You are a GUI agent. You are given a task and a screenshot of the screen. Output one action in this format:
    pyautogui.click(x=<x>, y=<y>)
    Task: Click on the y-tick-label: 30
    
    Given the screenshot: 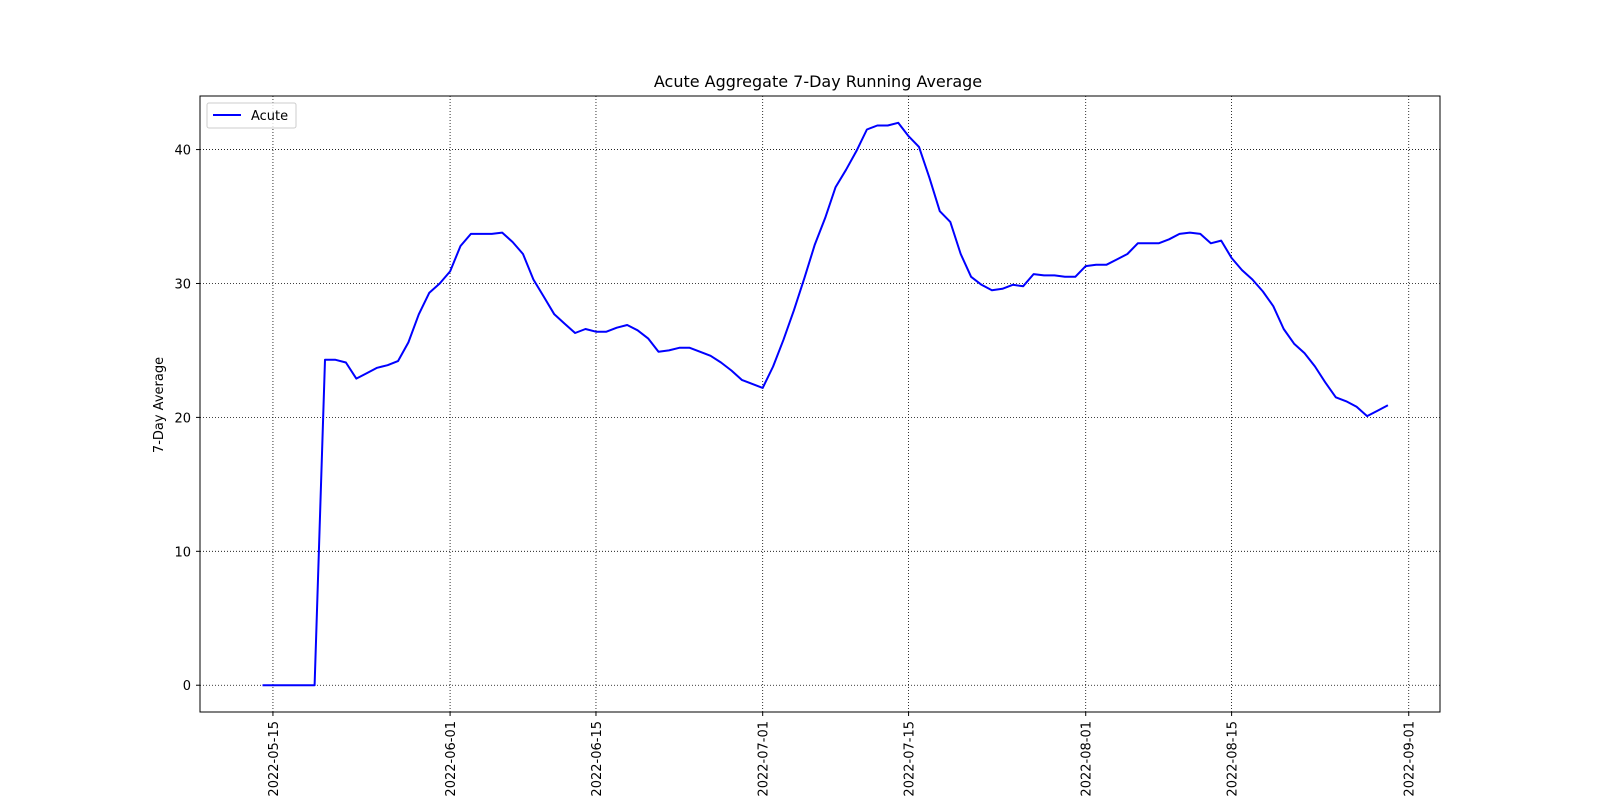 What is the action you would take?
    pyautogui.click(x=182, y=284)
    